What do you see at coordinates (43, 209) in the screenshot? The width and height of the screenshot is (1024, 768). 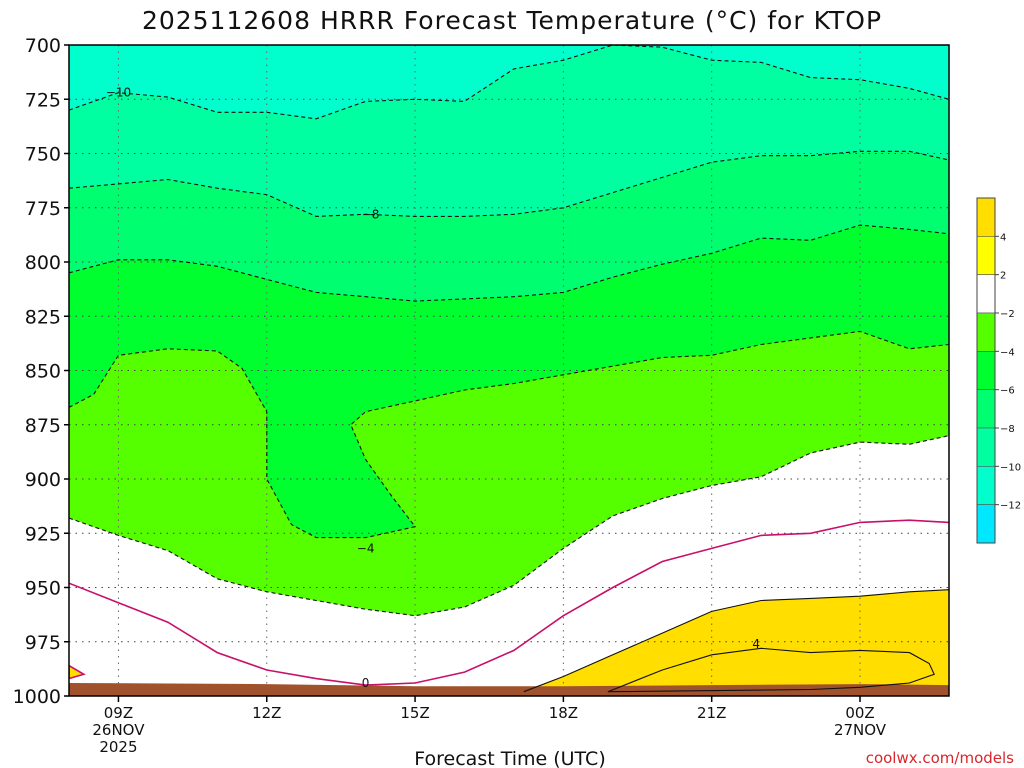 I see `y-tick-label: 775` at bounding box center [43, 209].